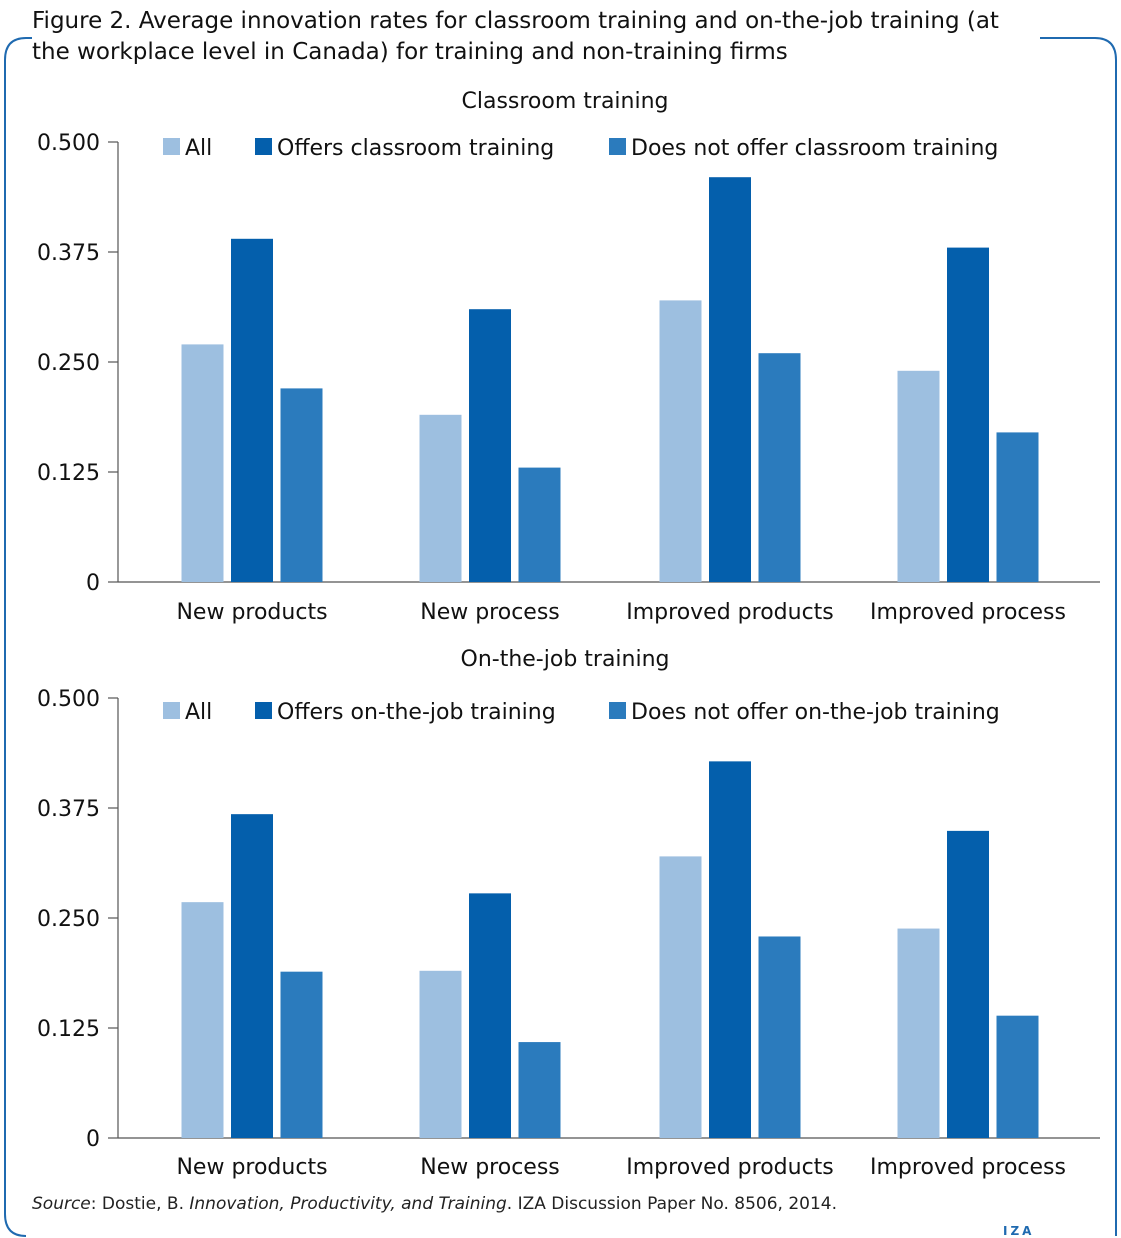 The height and width of the screenshot is (1238, 1121). Describe the element at coordinates (416, 712) in the screenshot. I see `legend-label: Offers on-the-job training` at that location.